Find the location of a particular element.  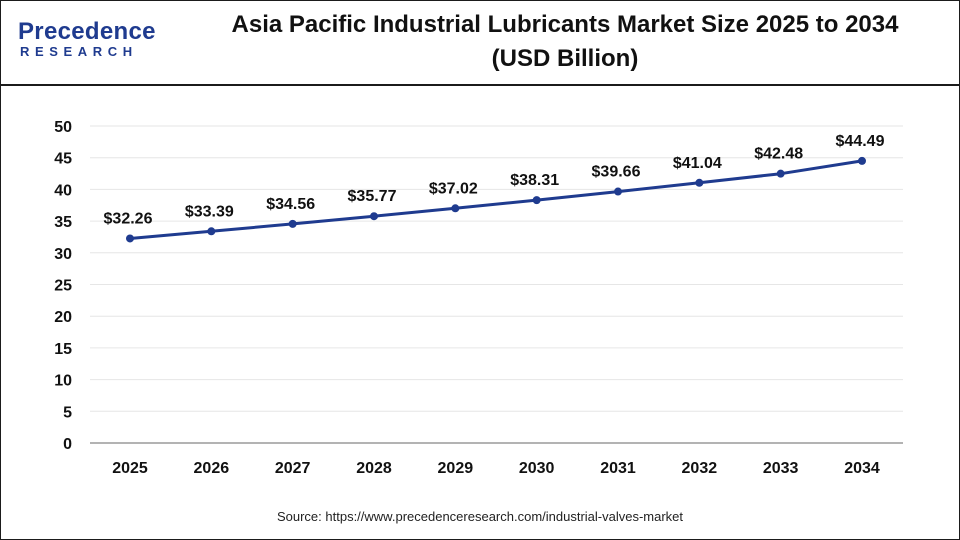

series-line is located at coordinates (496, 199).